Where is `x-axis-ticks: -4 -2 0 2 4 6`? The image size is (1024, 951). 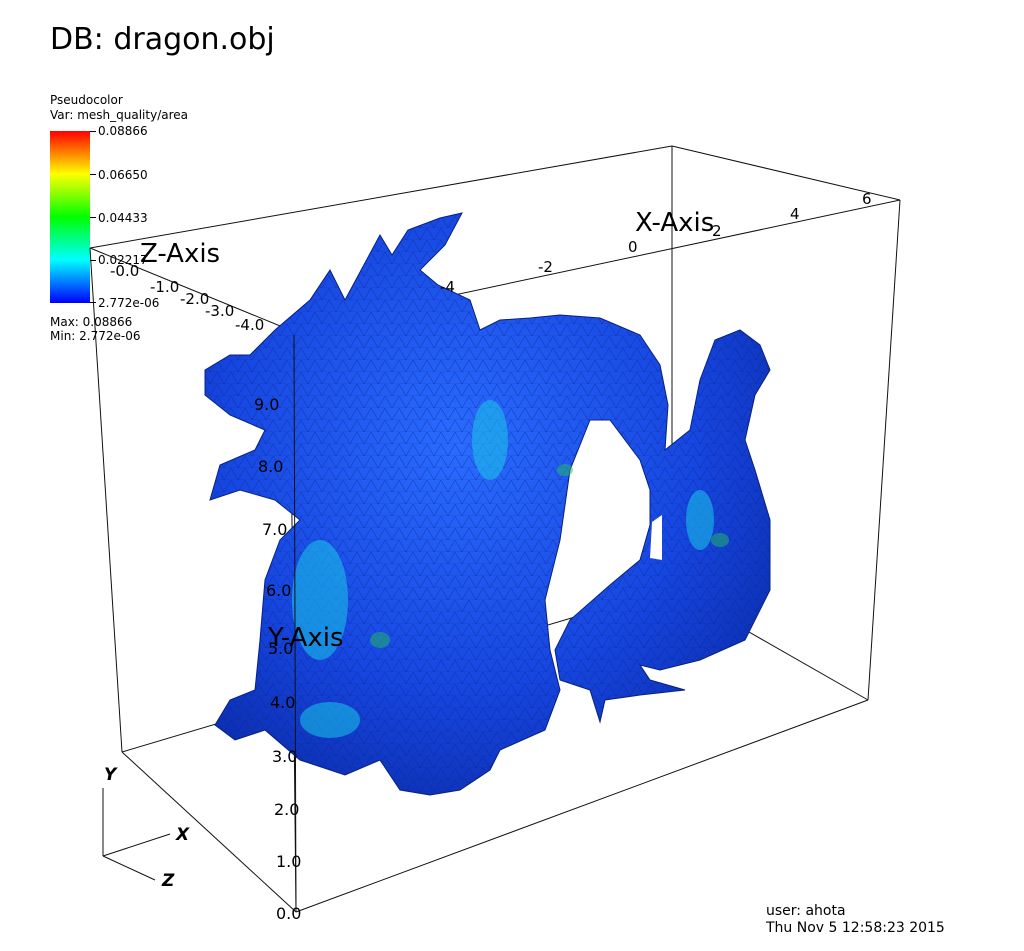
x-axis-ticks: -4 -2 0 2 4 6 is located at coordinates (656, 243).